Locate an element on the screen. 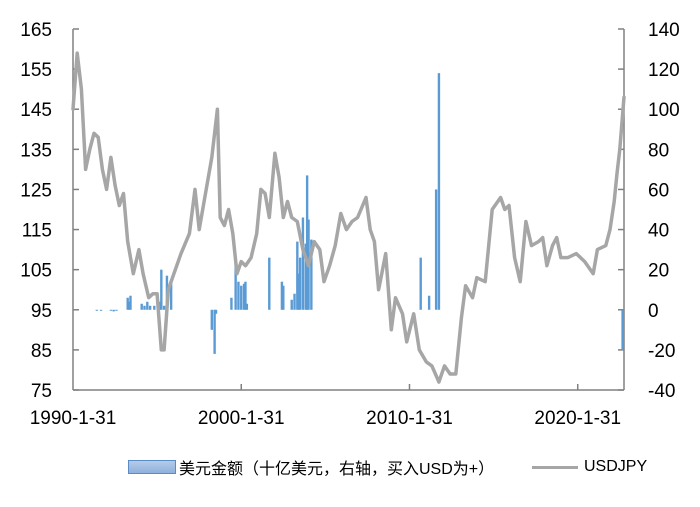 The height and width of the screenshot is (507, 700). legend-item-bar: 美元金额（十亿美元，右轴，买入USD为+） is located at coordinates (311, 467).